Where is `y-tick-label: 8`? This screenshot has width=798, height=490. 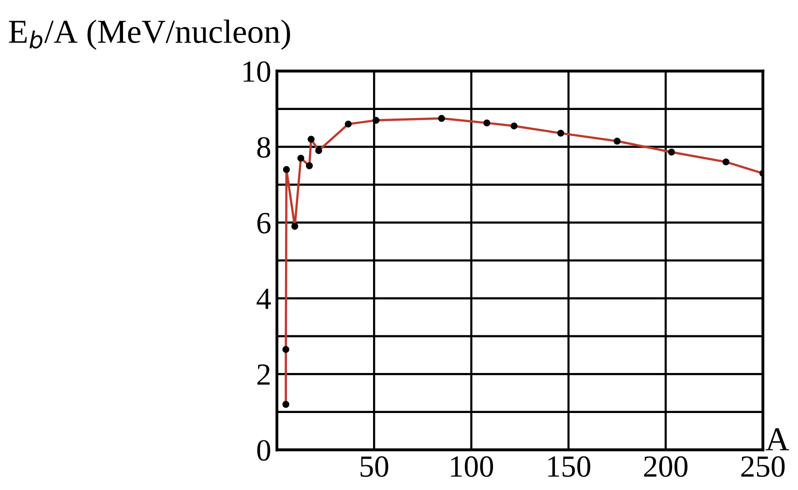
y-tick-label: 8 is located at coordinates (263, 147).